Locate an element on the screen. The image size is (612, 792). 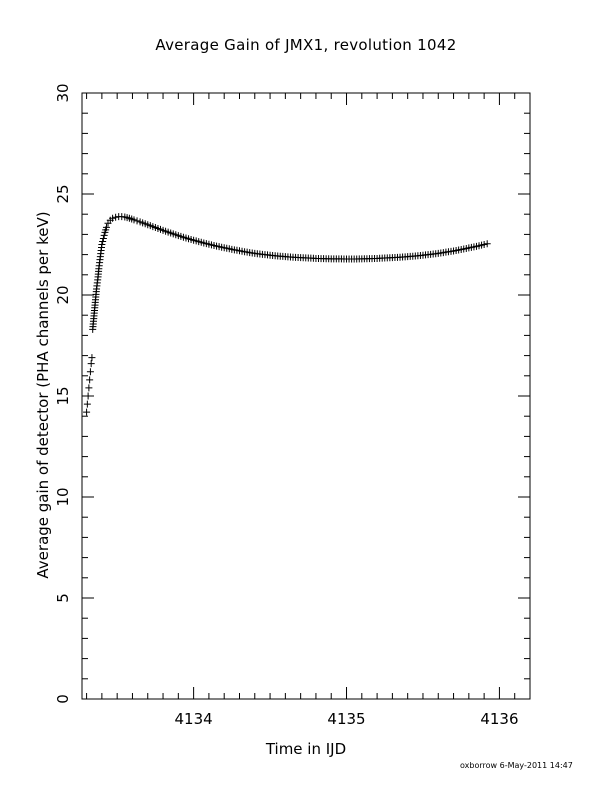
chart-title: Average Gain of JMX1, revolution 1042 is located at coordinates (306, 45).